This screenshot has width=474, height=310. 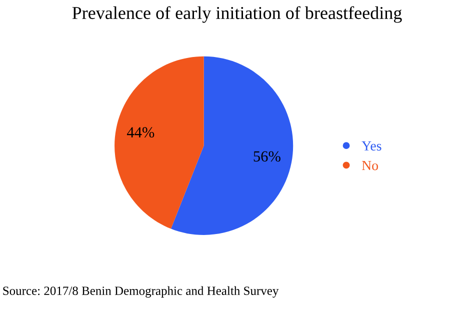 What do you see at coordinates (372, 146) in the screenshot?
I see `legend-label: Yes` at bounding box center [372, 146].